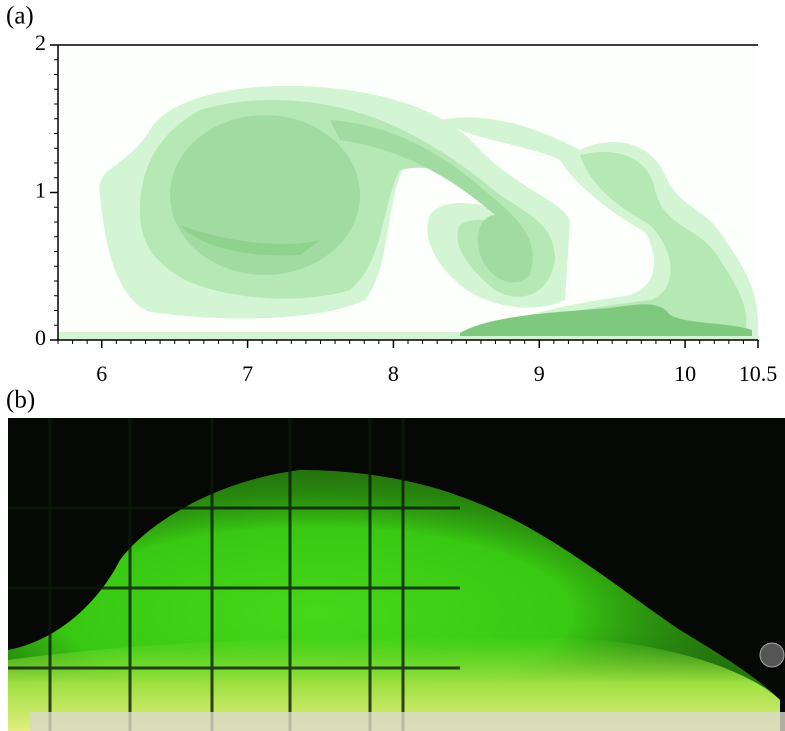  I want to click on x-tick-label: 10.5, so click(758, 373).